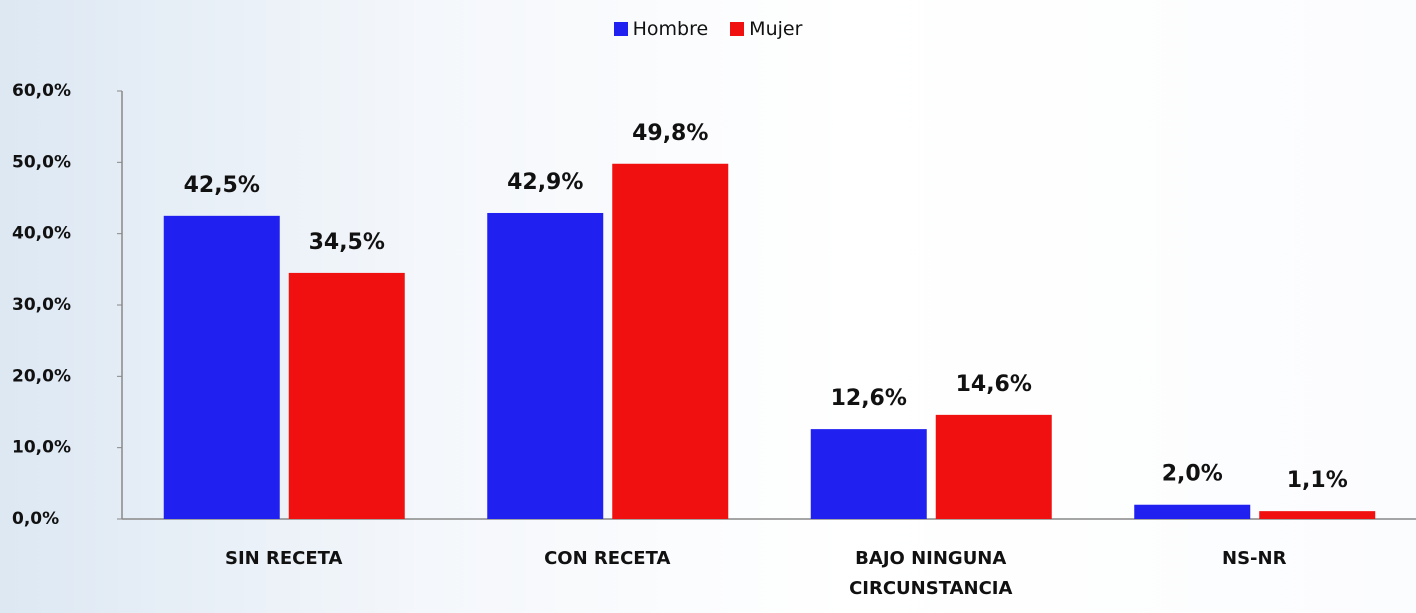 This screenshot has width=1416, height=613. I want to click on y-tick-label: 60,0%, so click(41, 91).